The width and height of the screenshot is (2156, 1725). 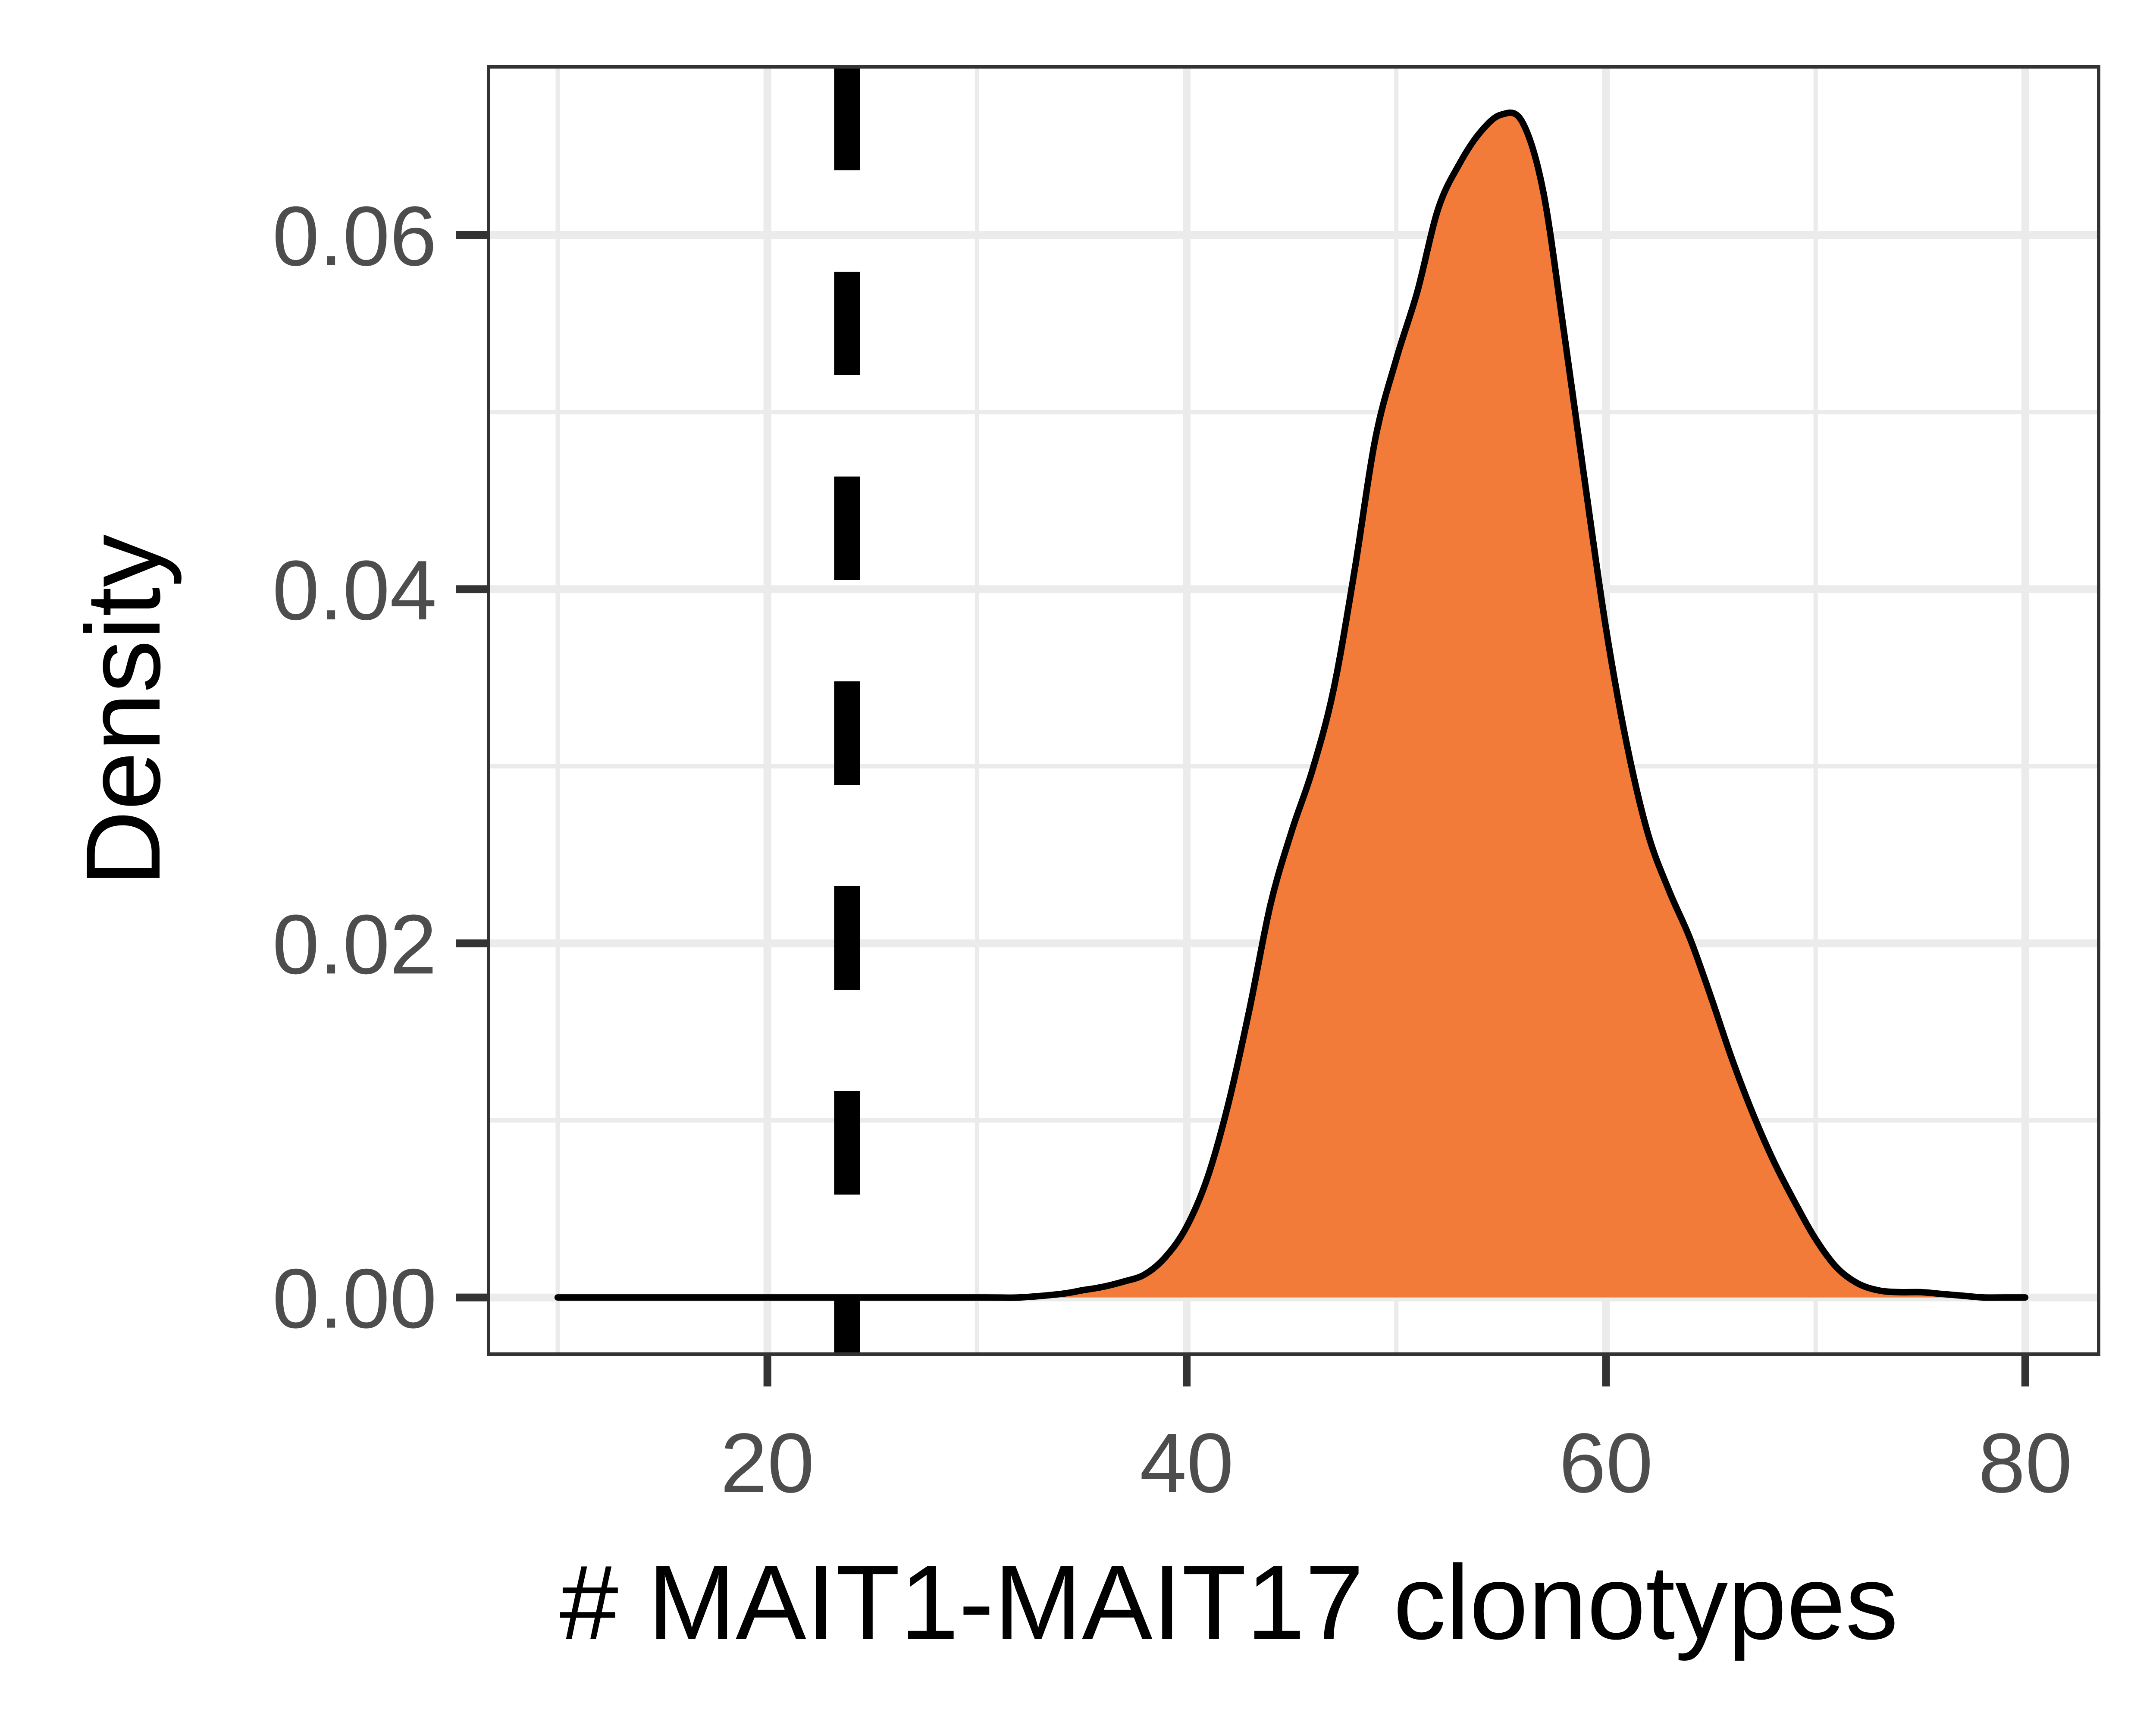 What do you see at coordinates (1187, 1463) in the screenshot?
I see `x-tick-label: 40` at bounding box center [1187, 1463].